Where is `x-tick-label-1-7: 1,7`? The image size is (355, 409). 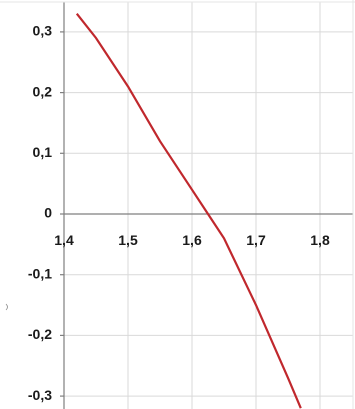
x-tick-label-1-7: 1,7 is located at coordinates (256, 240).